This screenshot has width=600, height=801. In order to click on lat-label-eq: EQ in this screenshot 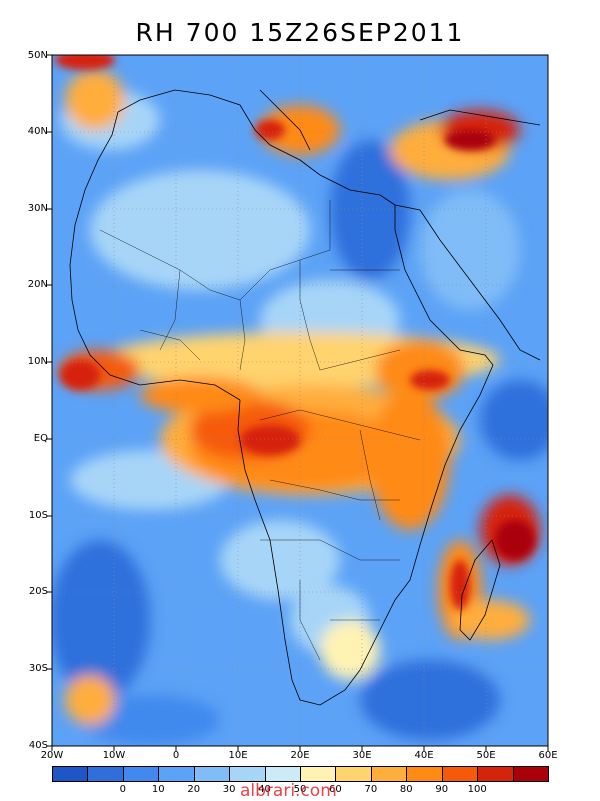, I will do `click(40, 438)`.